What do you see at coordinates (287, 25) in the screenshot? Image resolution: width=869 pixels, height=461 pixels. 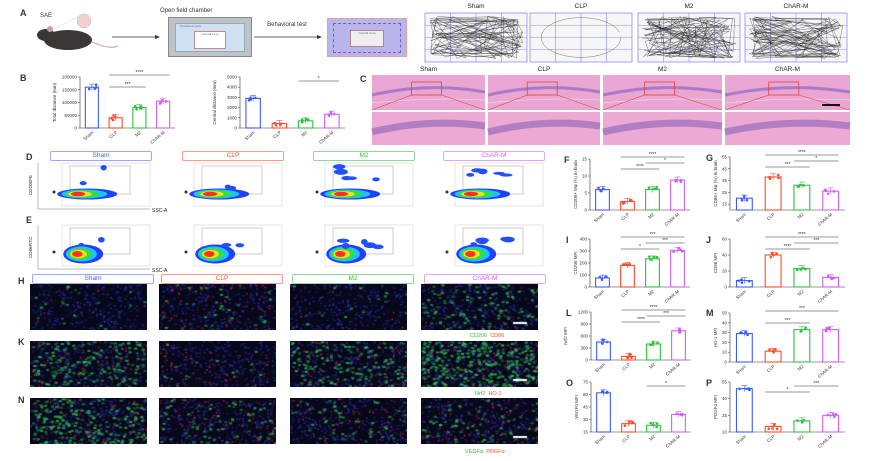 I see `behavioral-test-label: Behavioral test` at bounding box center [287, 25].